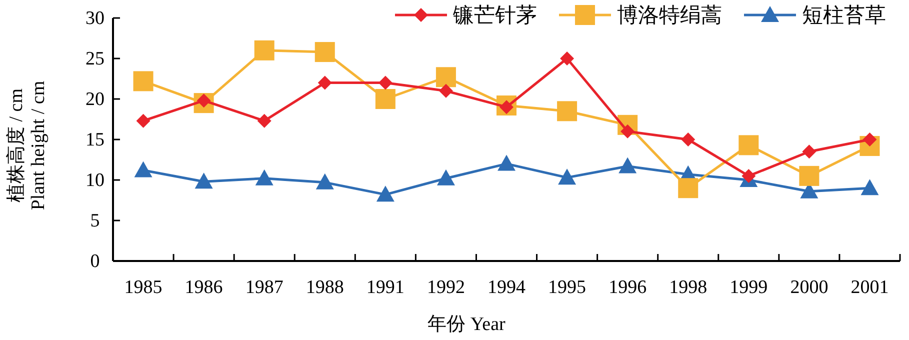 The width and height of the screenshot is (909, 340). I want to click on x-tick-label: 1999, so click(749, 287).